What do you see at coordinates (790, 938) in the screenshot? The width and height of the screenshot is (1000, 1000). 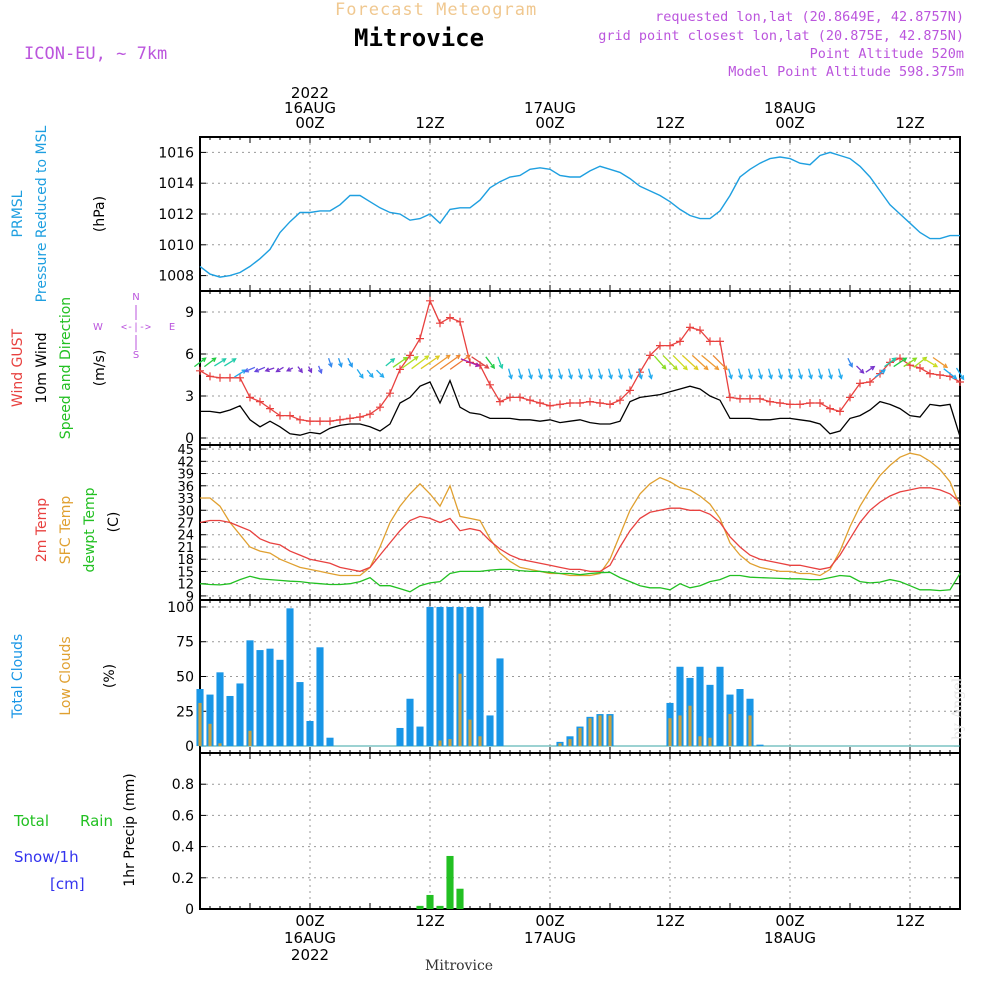 I see `bottom-time-label: 18AUG` at bounding box center [790, 938].